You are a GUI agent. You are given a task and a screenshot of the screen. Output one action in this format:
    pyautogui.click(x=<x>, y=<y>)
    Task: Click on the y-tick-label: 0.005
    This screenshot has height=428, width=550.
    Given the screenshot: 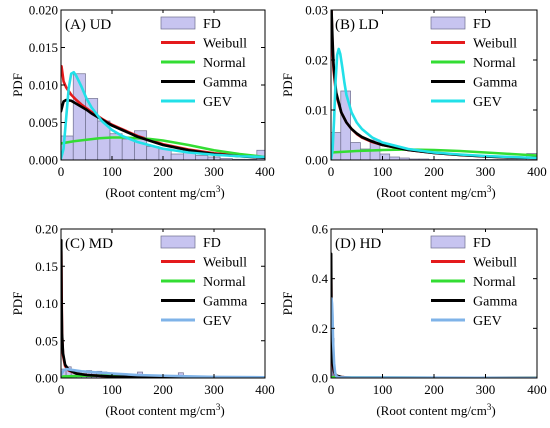 What is the action you would take?
    pyautogui.click(x=43, y=122)
    